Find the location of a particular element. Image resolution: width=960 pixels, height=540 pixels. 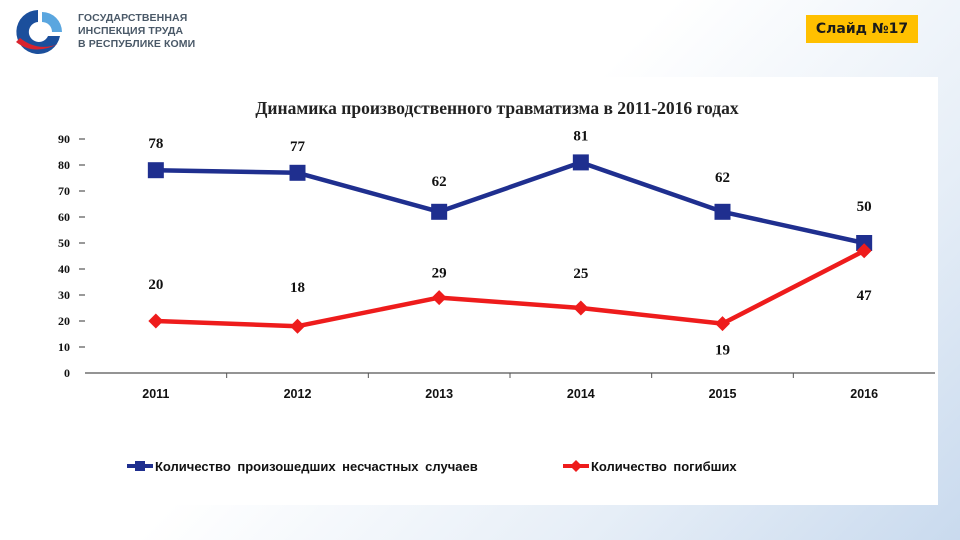

data-label: 25 is located at coordinates (580, 274).